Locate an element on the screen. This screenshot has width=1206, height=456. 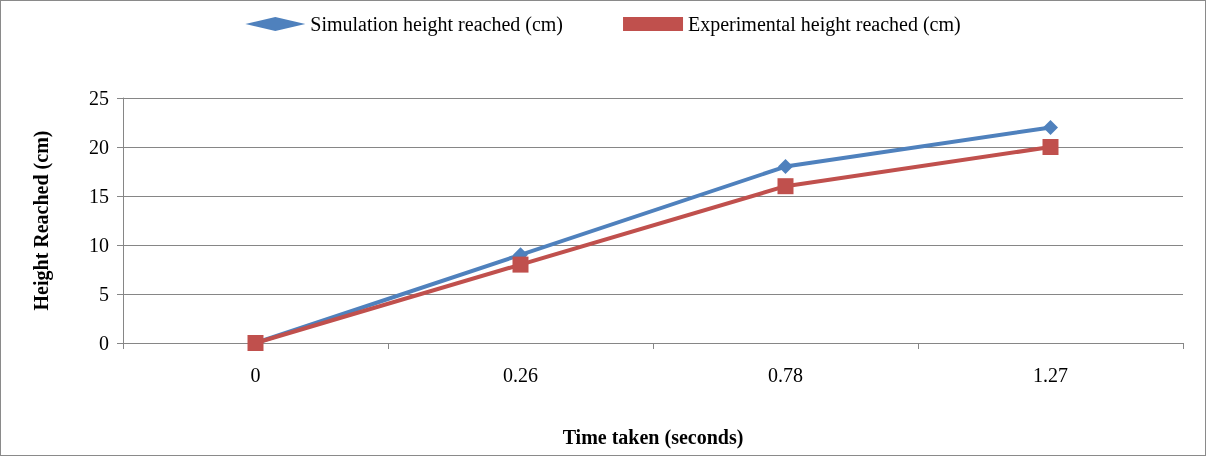
y-tick-label: 10 is located at coordinates (99, 245).